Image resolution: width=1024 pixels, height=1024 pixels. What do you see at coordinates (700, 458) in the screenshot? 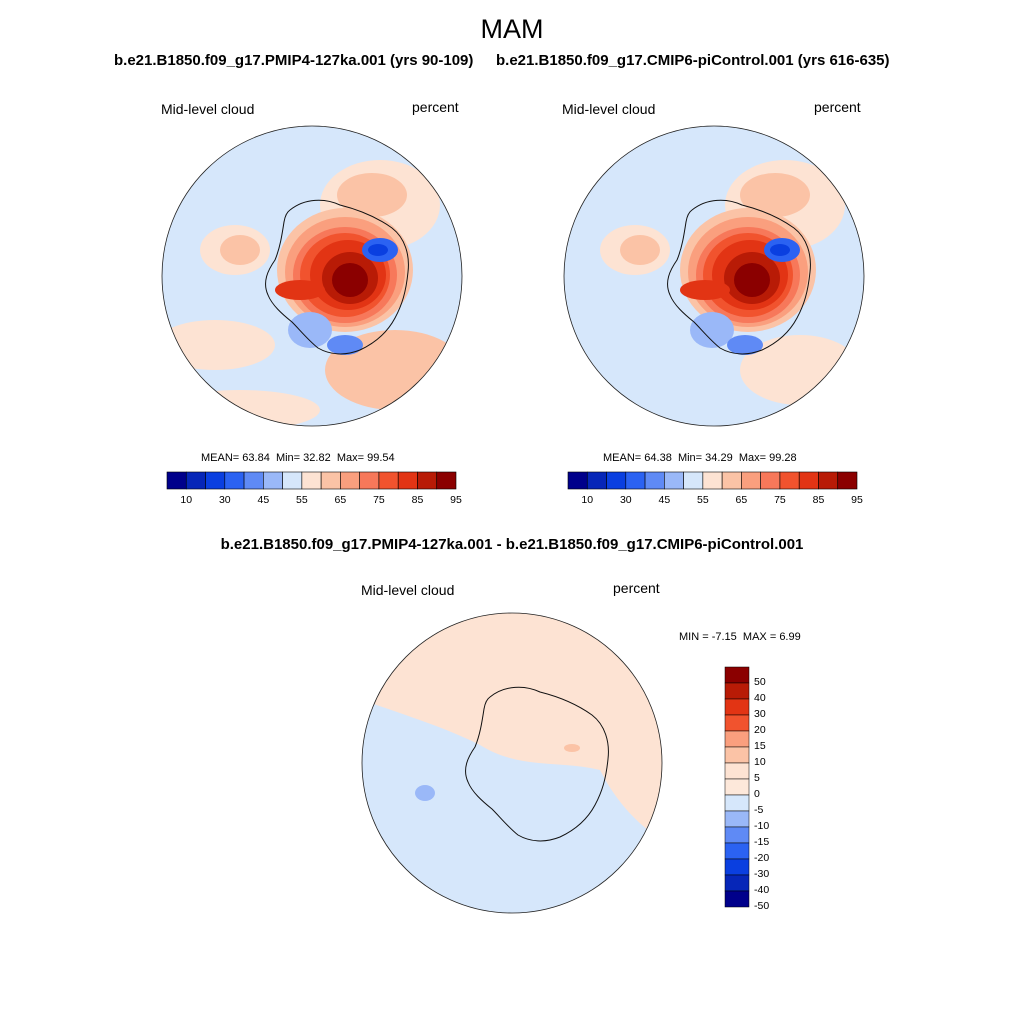
I see `panel2-stats: MEAN= 64.38 Min= 34.29 Max= 99.28` at bounding box center [700, 458].